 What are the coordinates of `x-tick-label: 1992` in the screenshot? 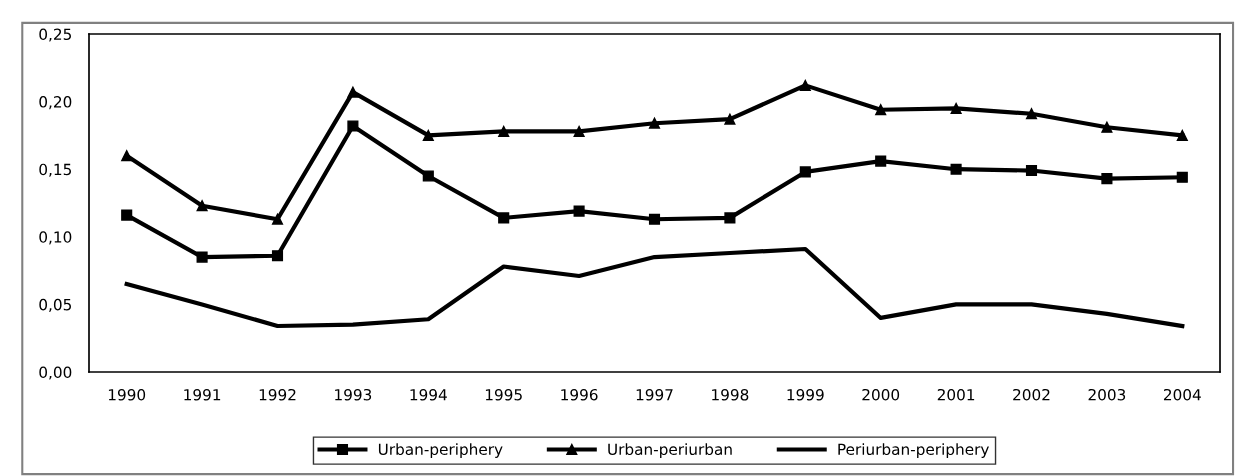 It's located at (277, 394).